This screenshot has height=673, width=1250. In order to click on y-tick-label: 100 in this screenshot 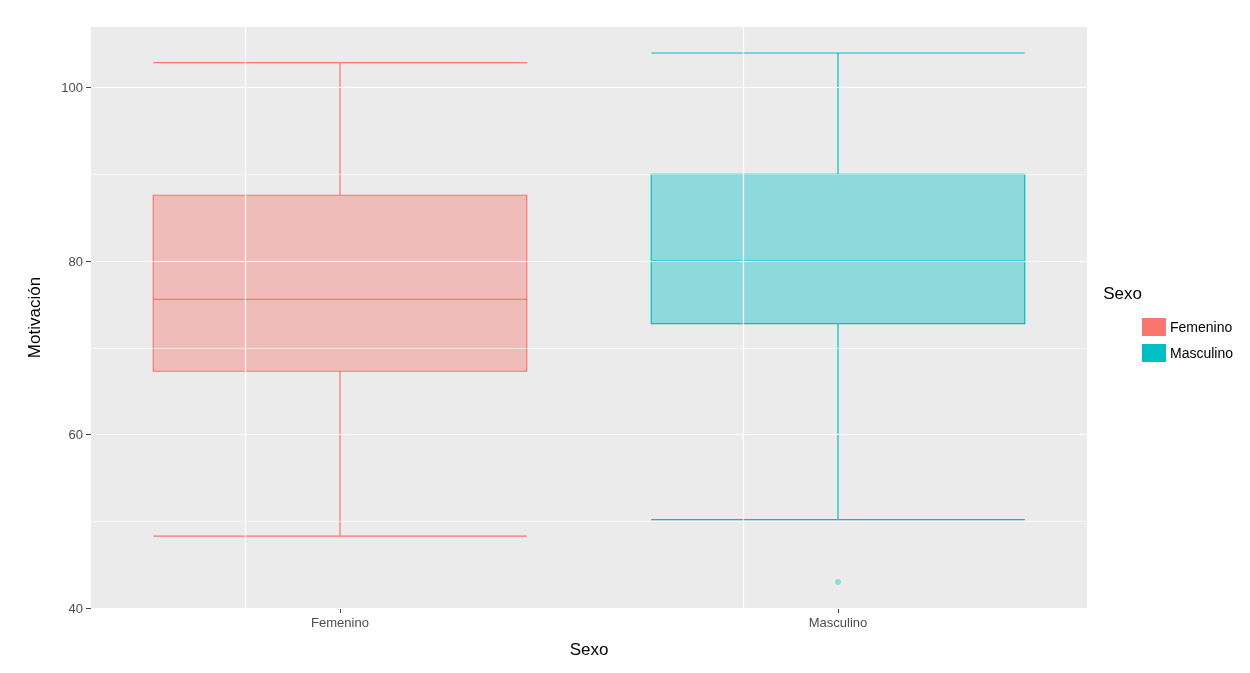, I will do `click(72, 88)`.